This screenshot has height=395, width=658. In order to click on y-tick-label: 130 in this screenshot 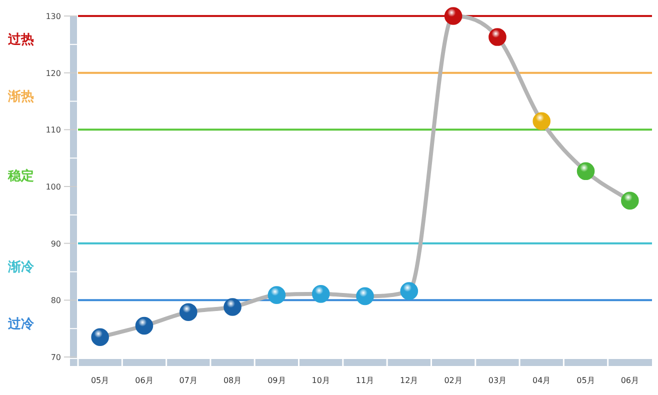, I will do `click(53, 16)`.